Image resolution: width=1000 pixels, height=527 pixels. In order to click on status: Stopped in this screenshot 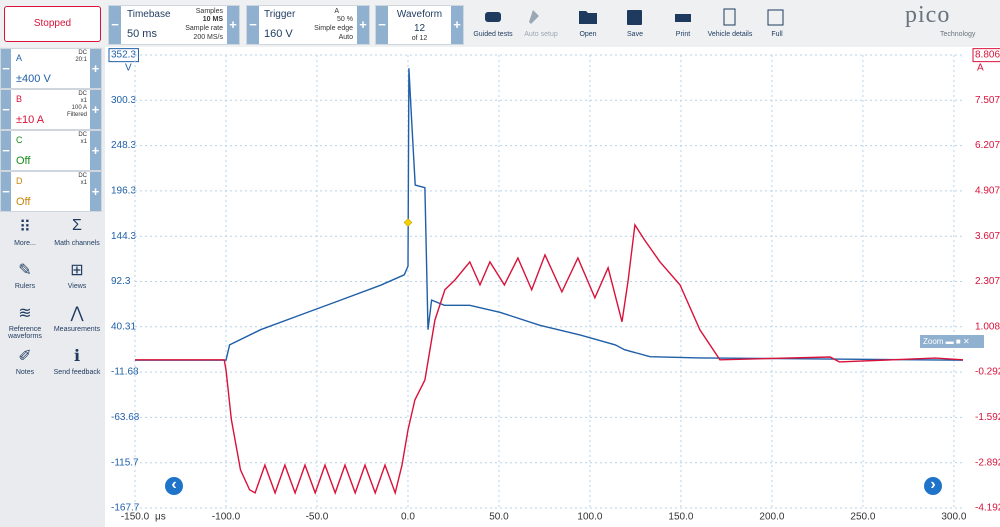, I will do `click(52, 24)`.